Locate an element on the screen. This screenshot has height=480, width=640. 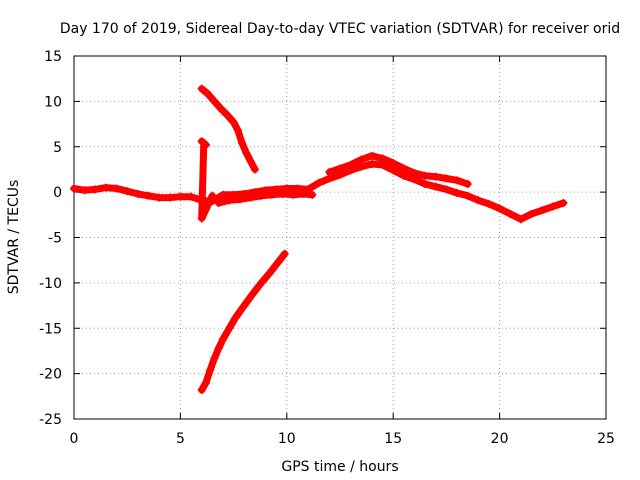
x-axis-label: GPS time / hours is located at coordinates (339, 467).